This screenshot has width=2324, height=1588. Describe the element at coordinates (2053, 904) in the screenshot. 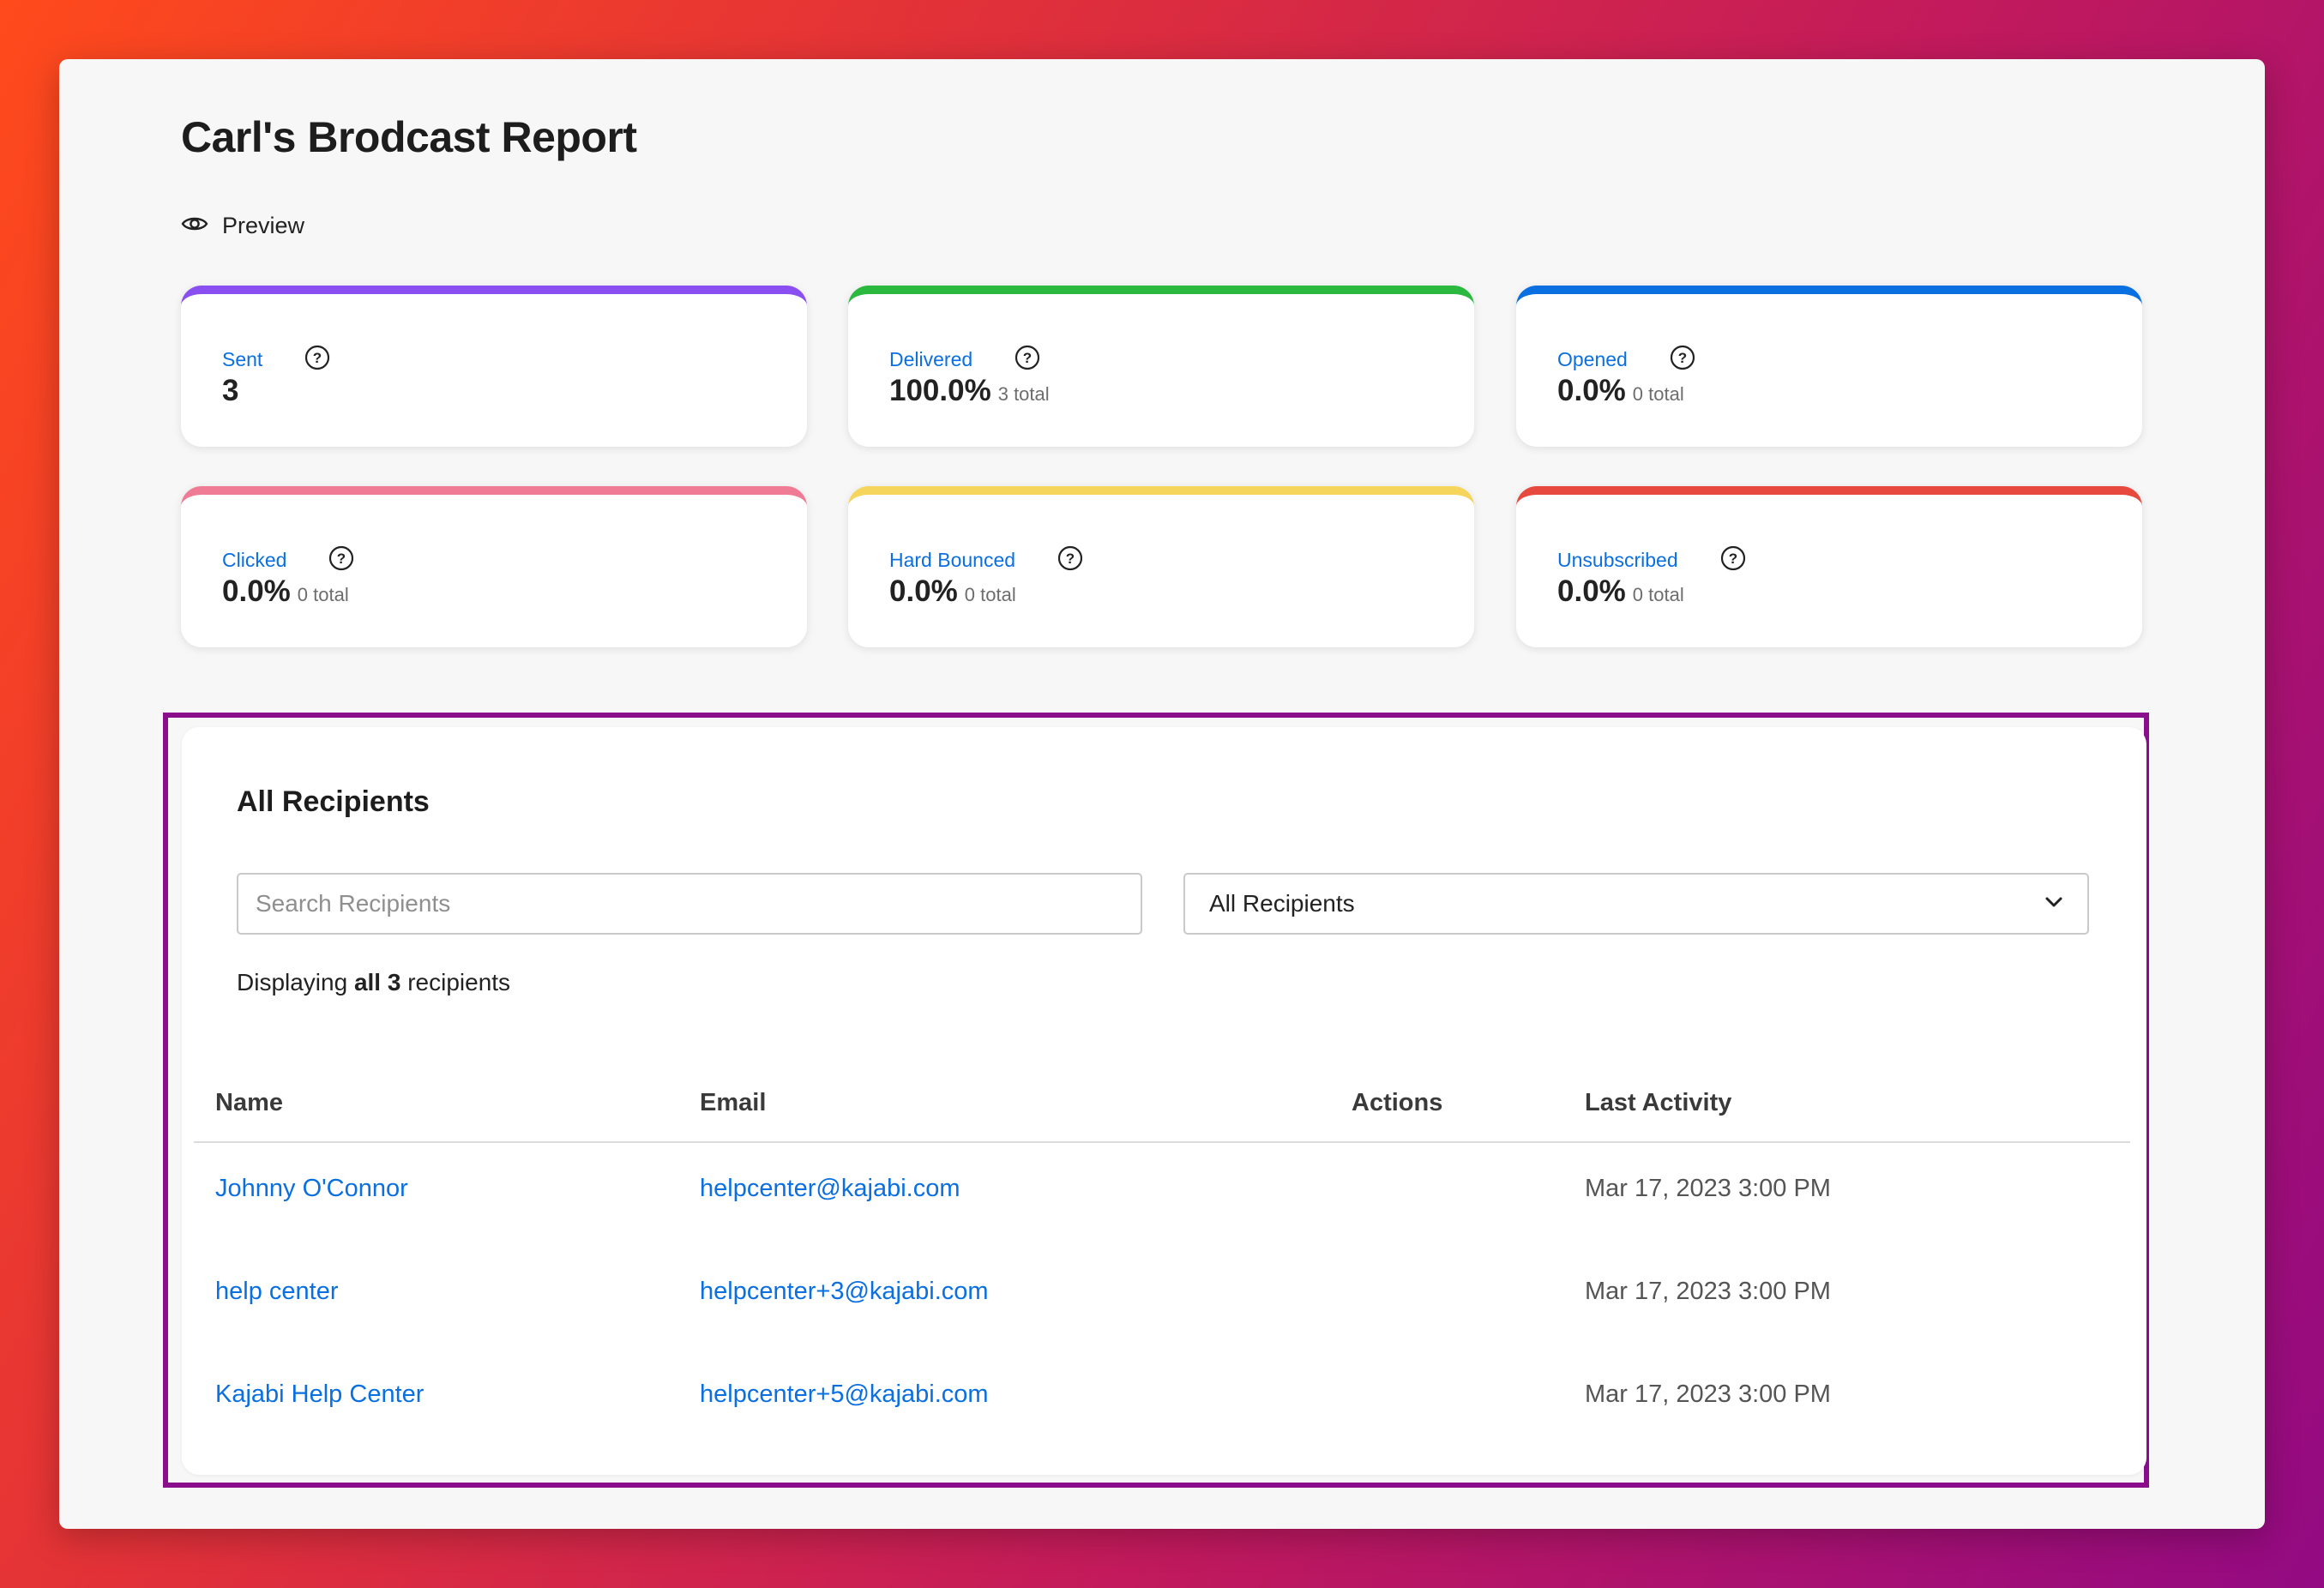

I see `chevron-down-icon` at that location.